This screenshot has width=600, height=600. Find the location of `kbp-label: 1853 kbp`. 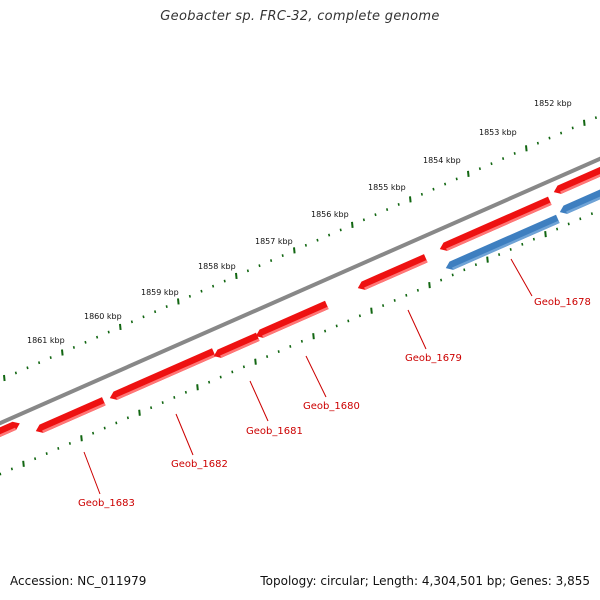

kbp-label: 1853 kbp is located at coordinates (498, 132).